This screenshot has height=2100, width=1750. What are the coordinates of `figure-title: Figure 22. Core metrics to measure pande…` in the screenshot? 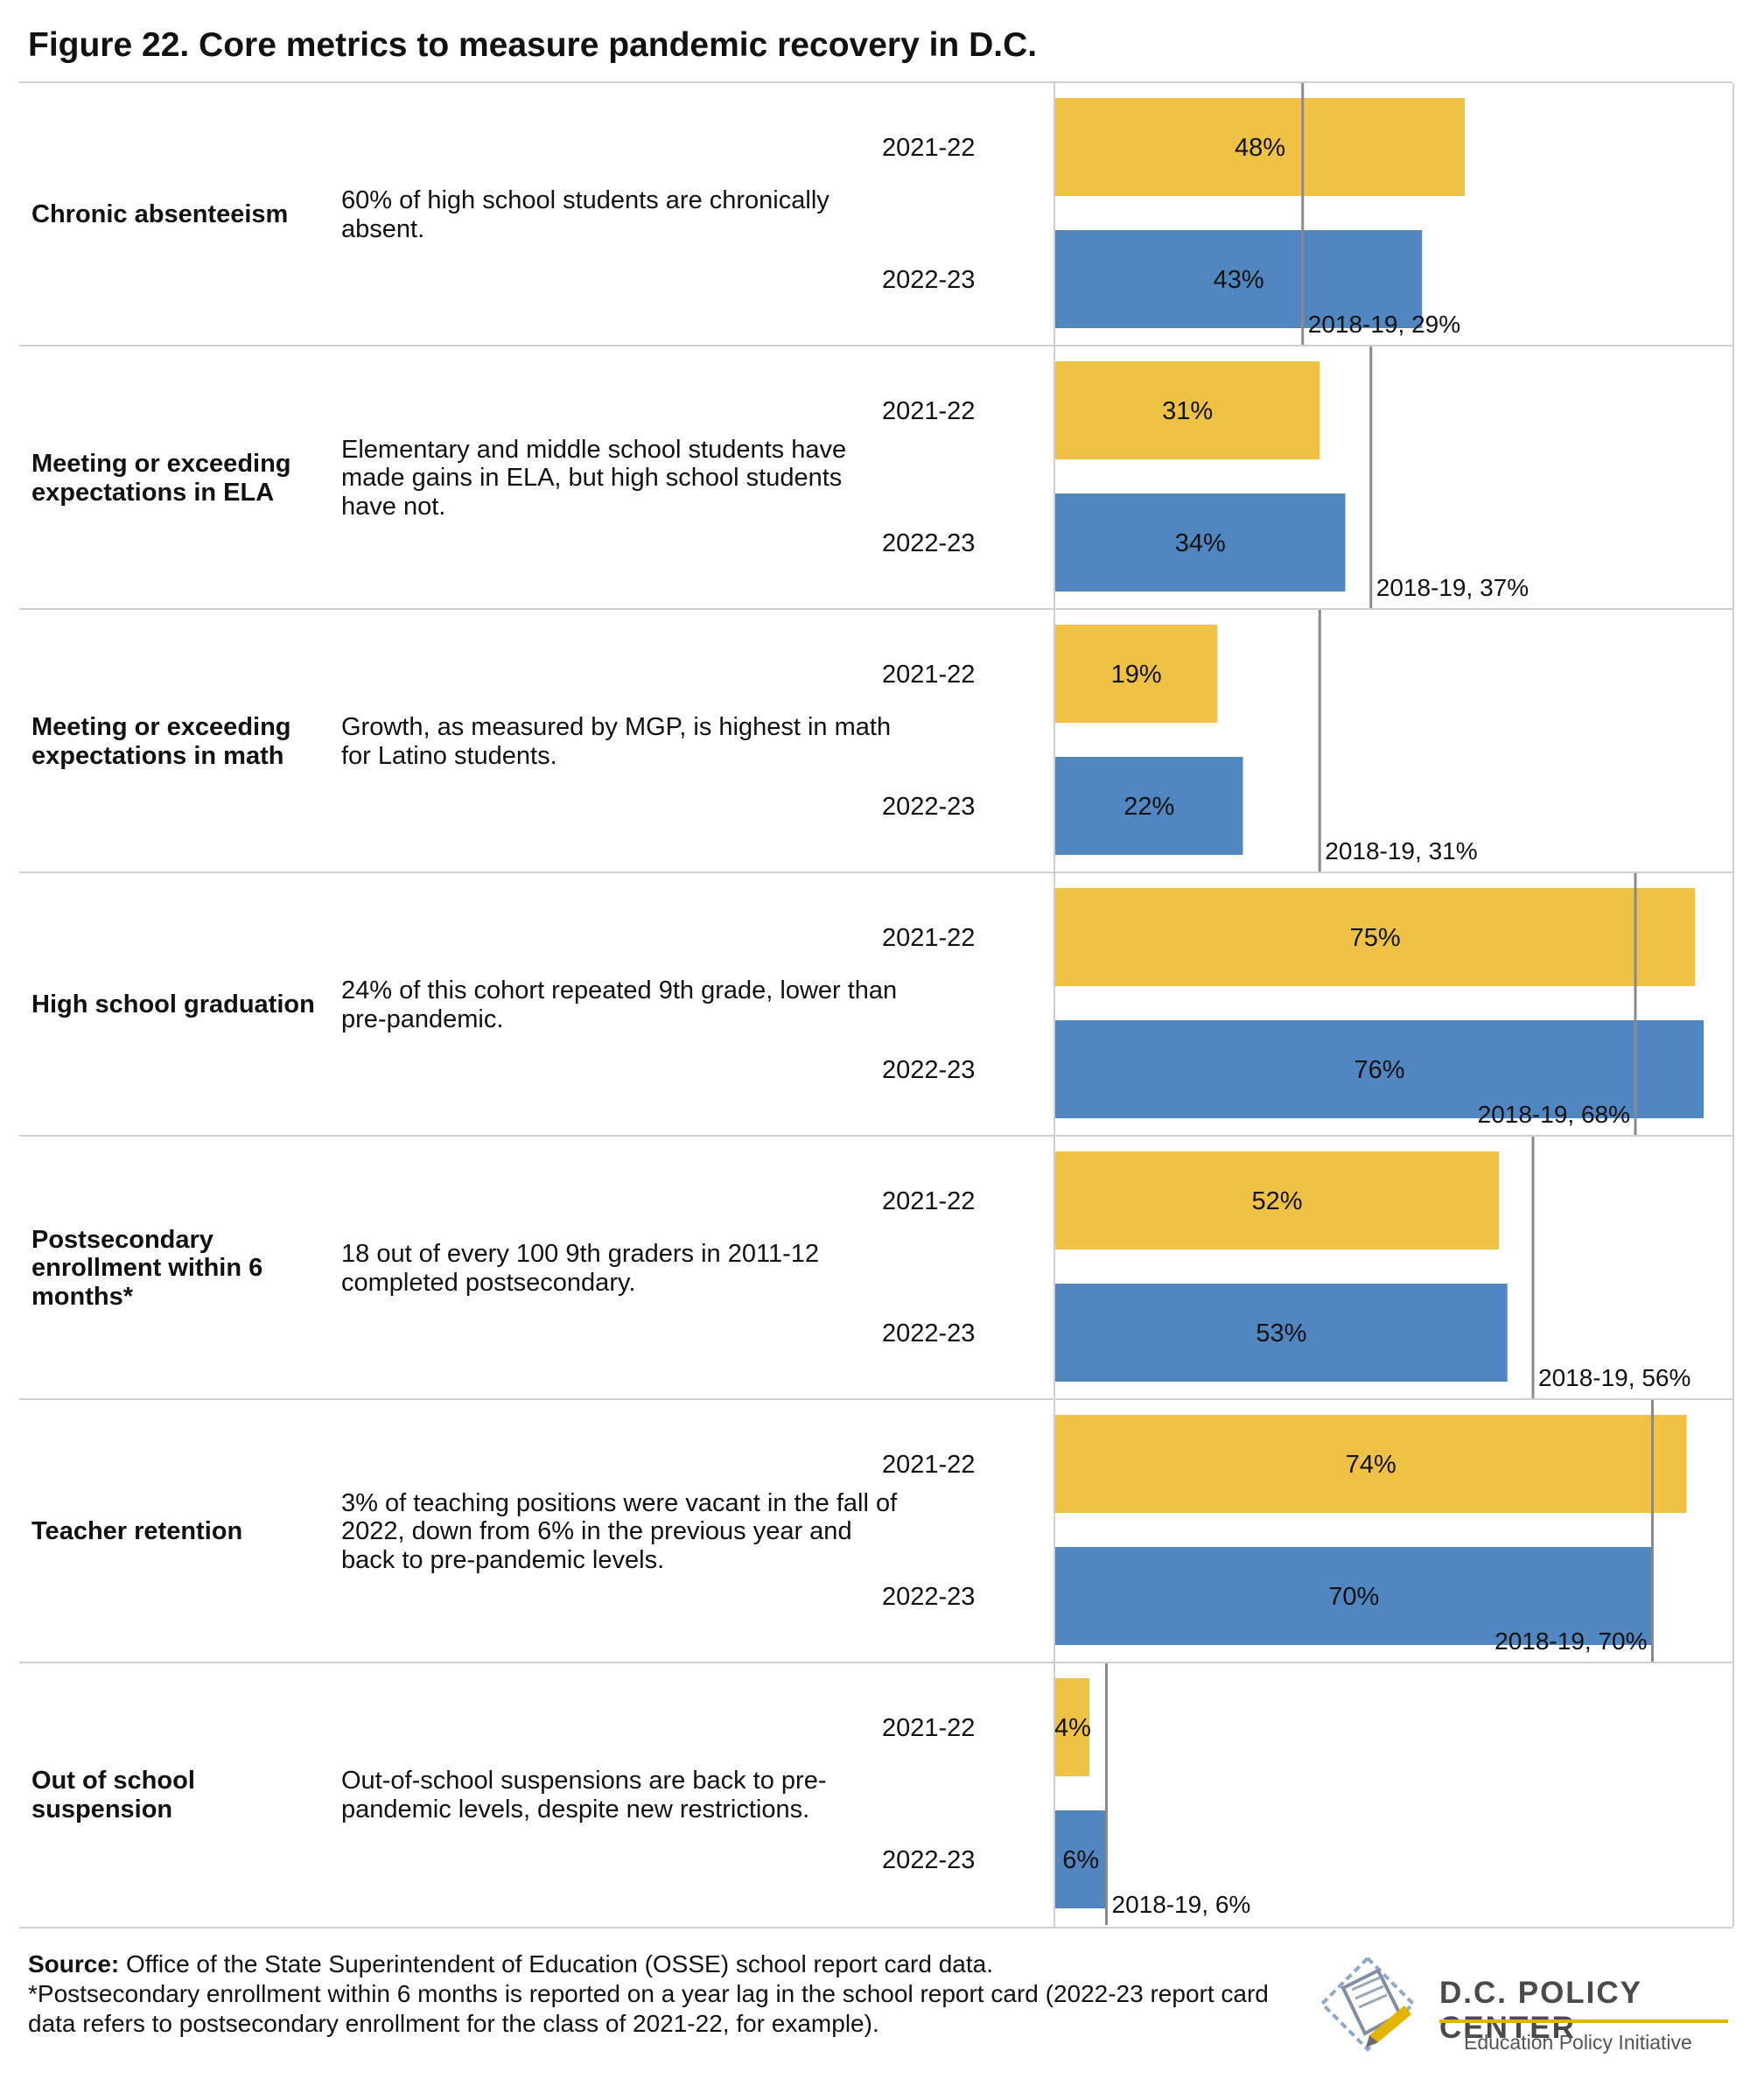 It's located at (533, 45).